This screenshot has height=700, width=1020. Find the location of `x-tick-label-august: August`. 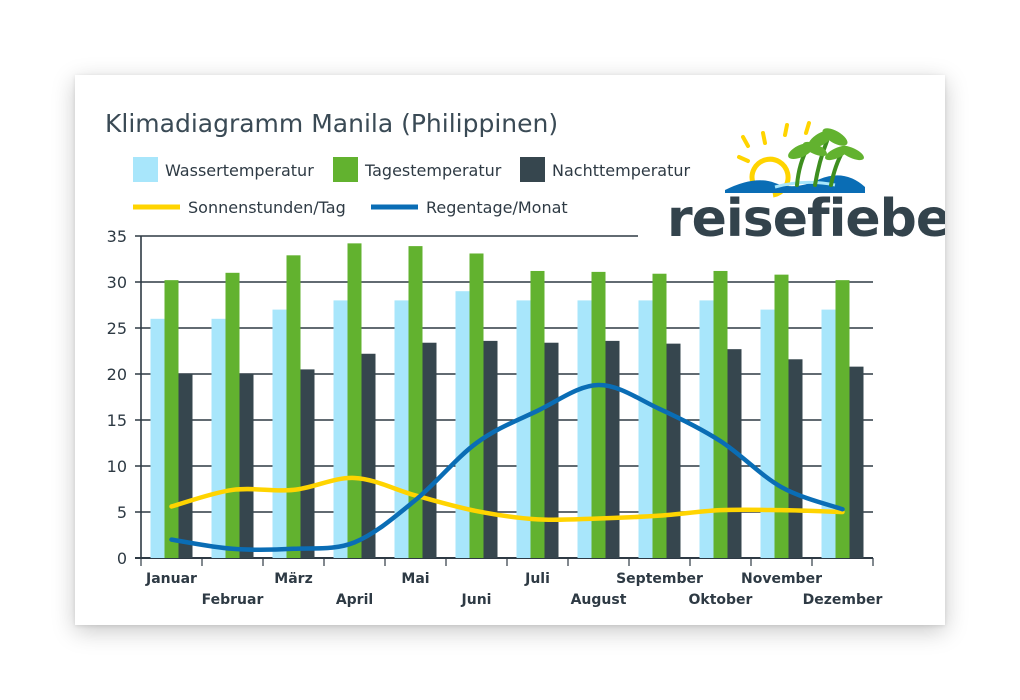

x-tick-label-august: August is located at coordinates (599, 600).